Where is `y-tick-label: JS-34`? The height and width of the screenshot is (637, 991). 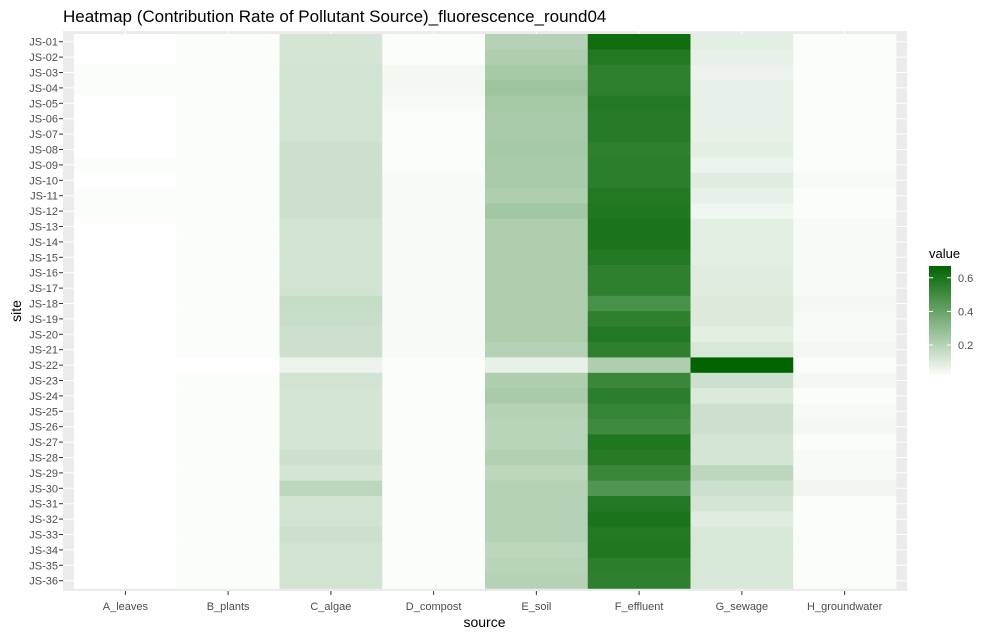
y-tick-label: JS-34 is located at coordinates (43, 551).